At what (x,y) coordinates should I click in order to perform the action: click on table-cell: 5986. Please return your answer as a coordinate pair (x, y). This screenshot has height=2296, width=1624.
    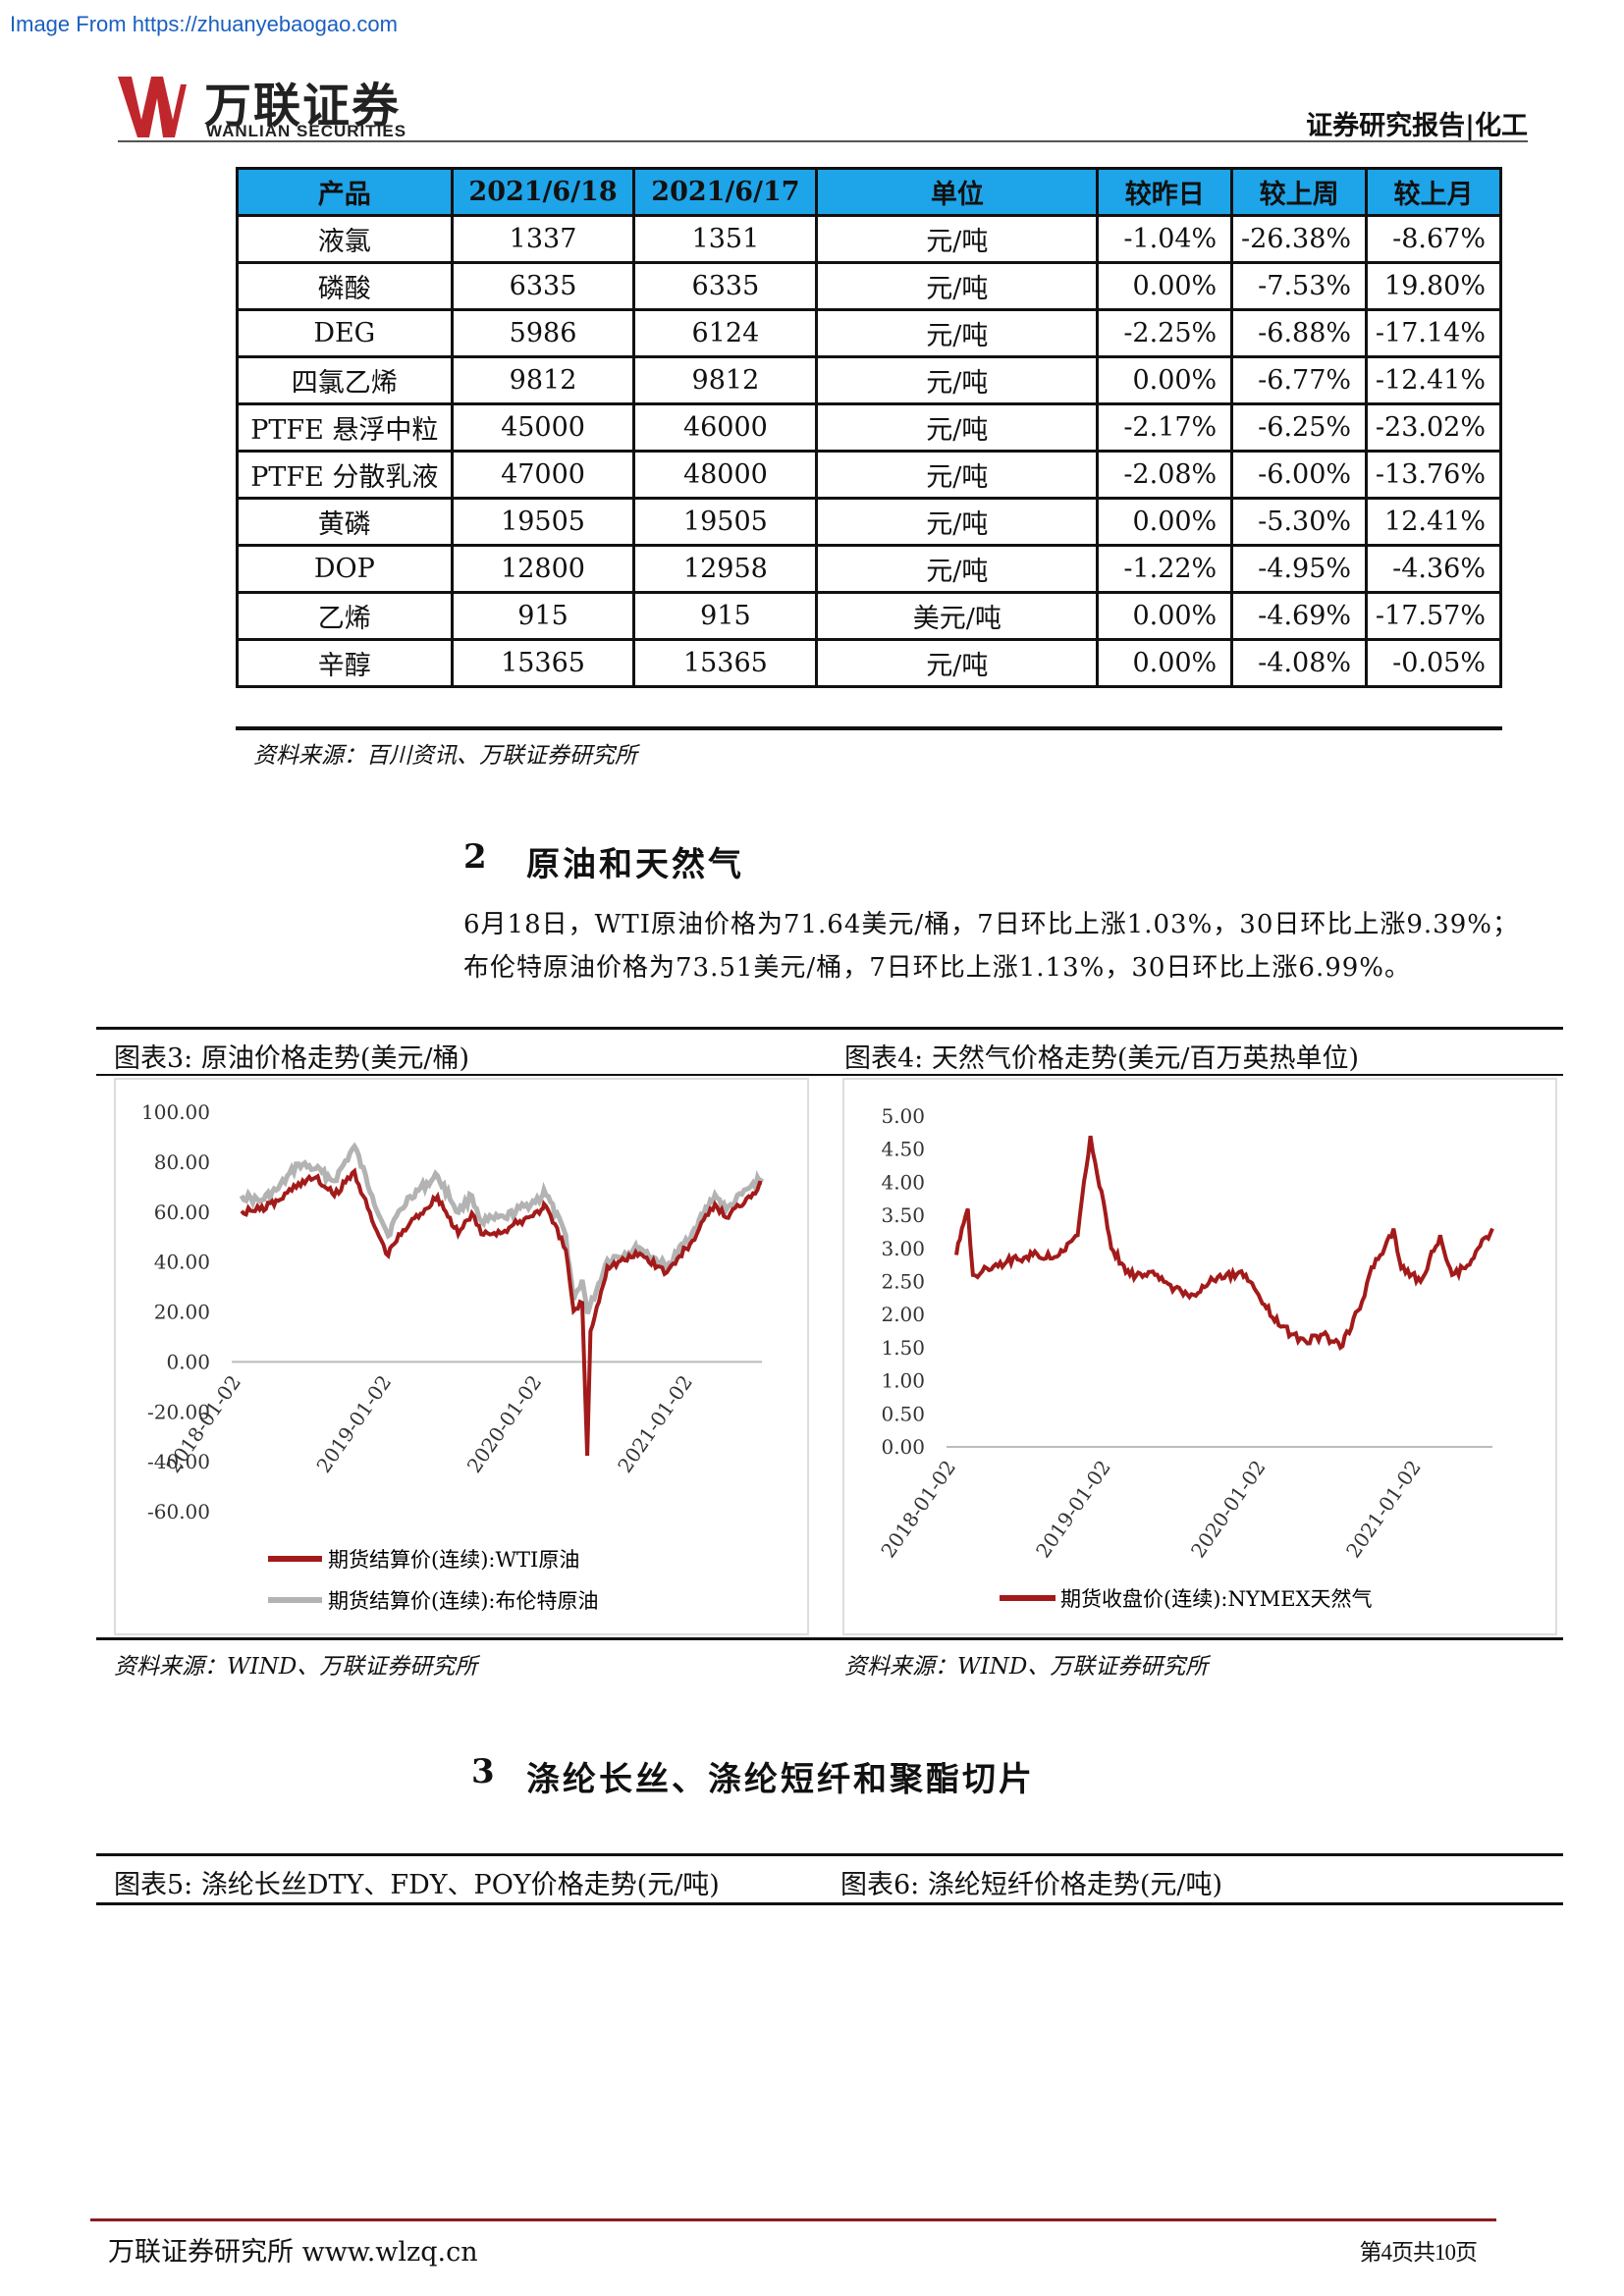
    Looking at the image, I should click on (543, 333).